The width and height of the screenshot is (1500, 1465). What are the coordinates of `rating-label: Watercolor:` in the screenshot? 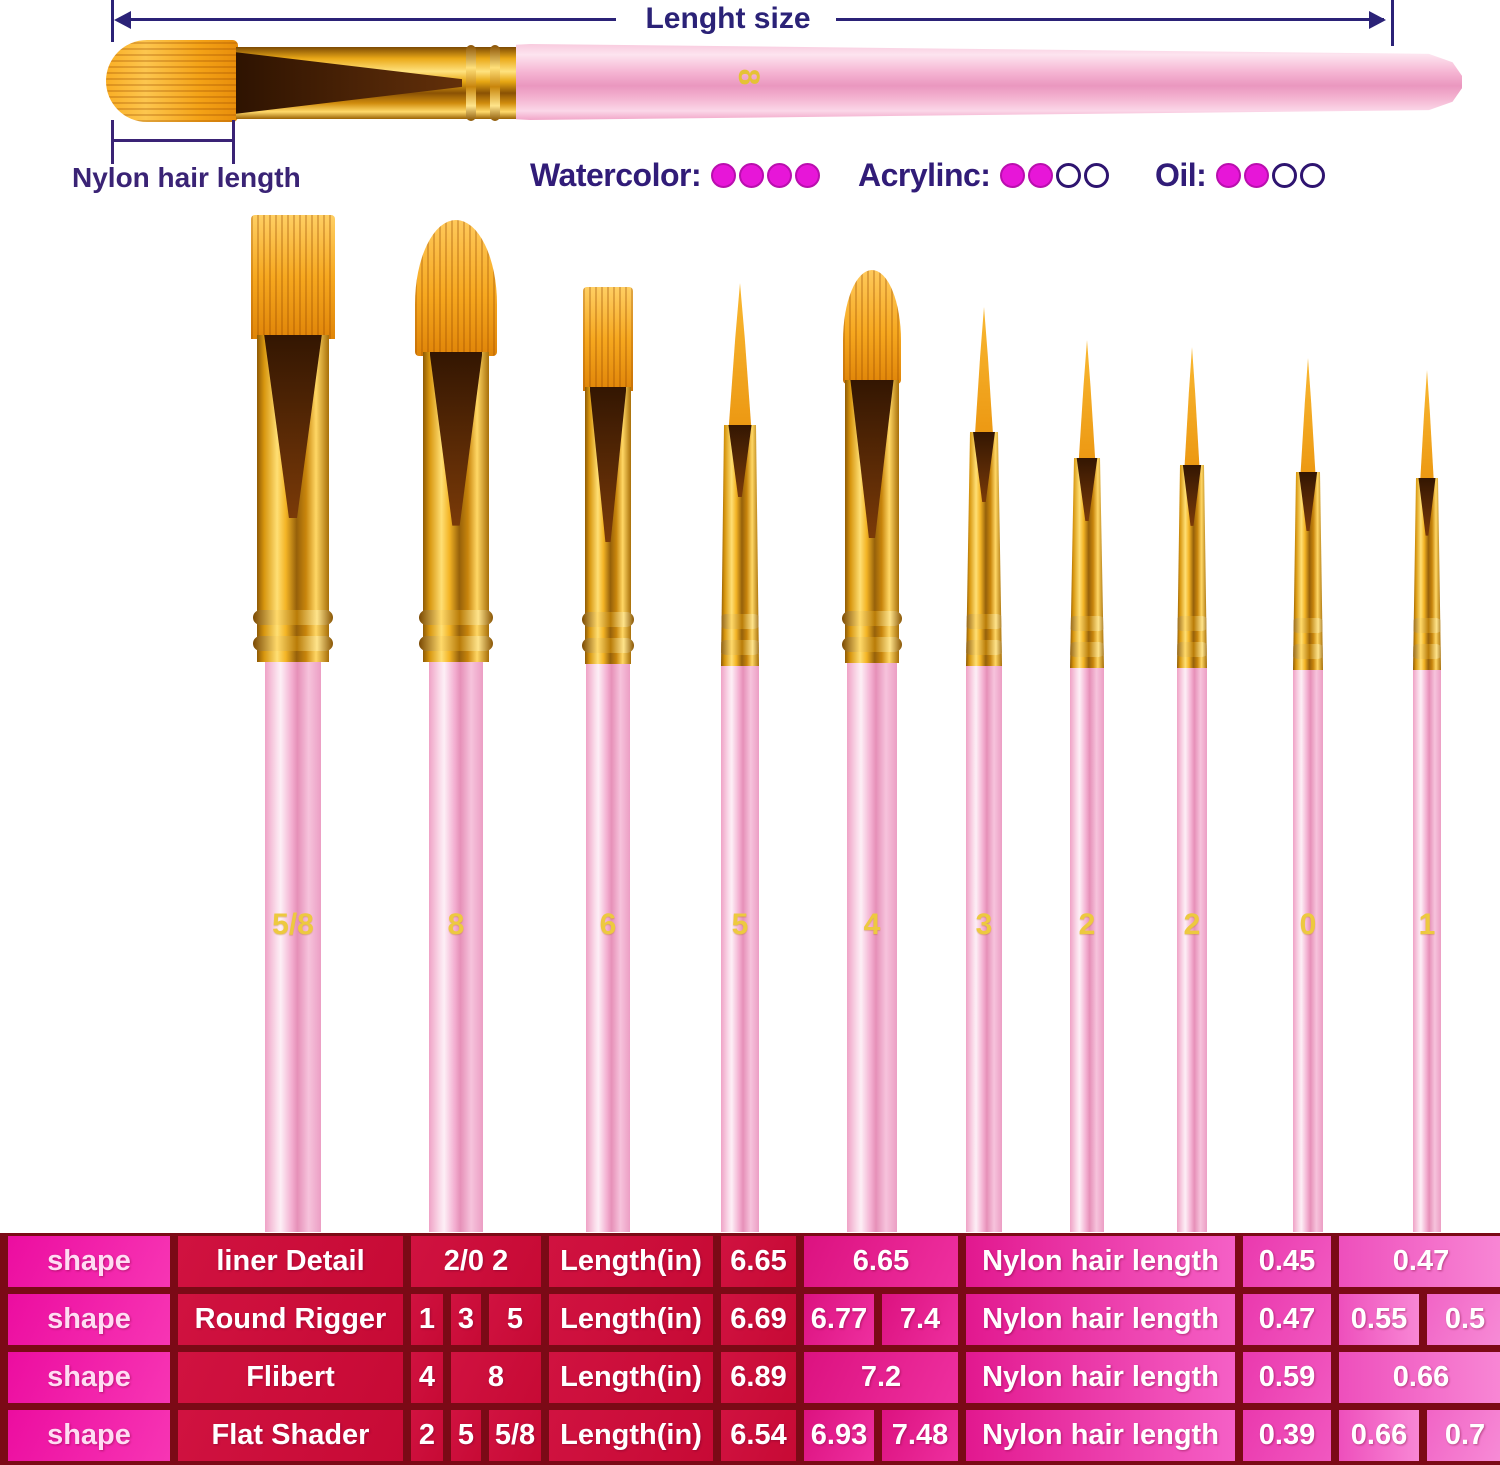 It's located at (616, 175).